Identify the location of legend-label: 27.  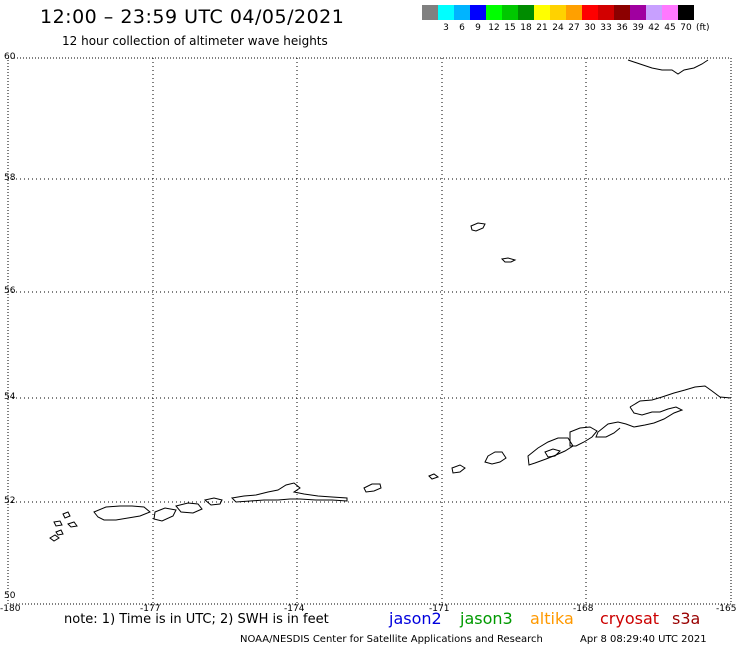
(574, 28).